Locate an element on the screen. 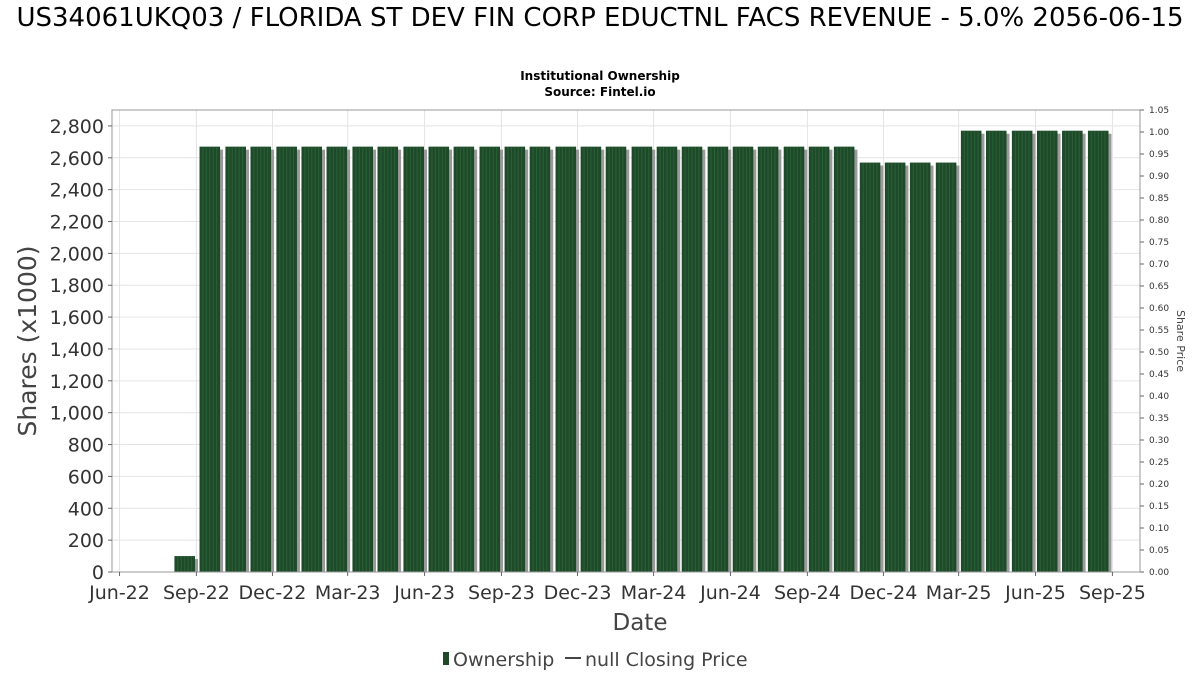 The image size is (1200, 675). right-tick-label: 0.35 is located at coordinates (1159, 419).